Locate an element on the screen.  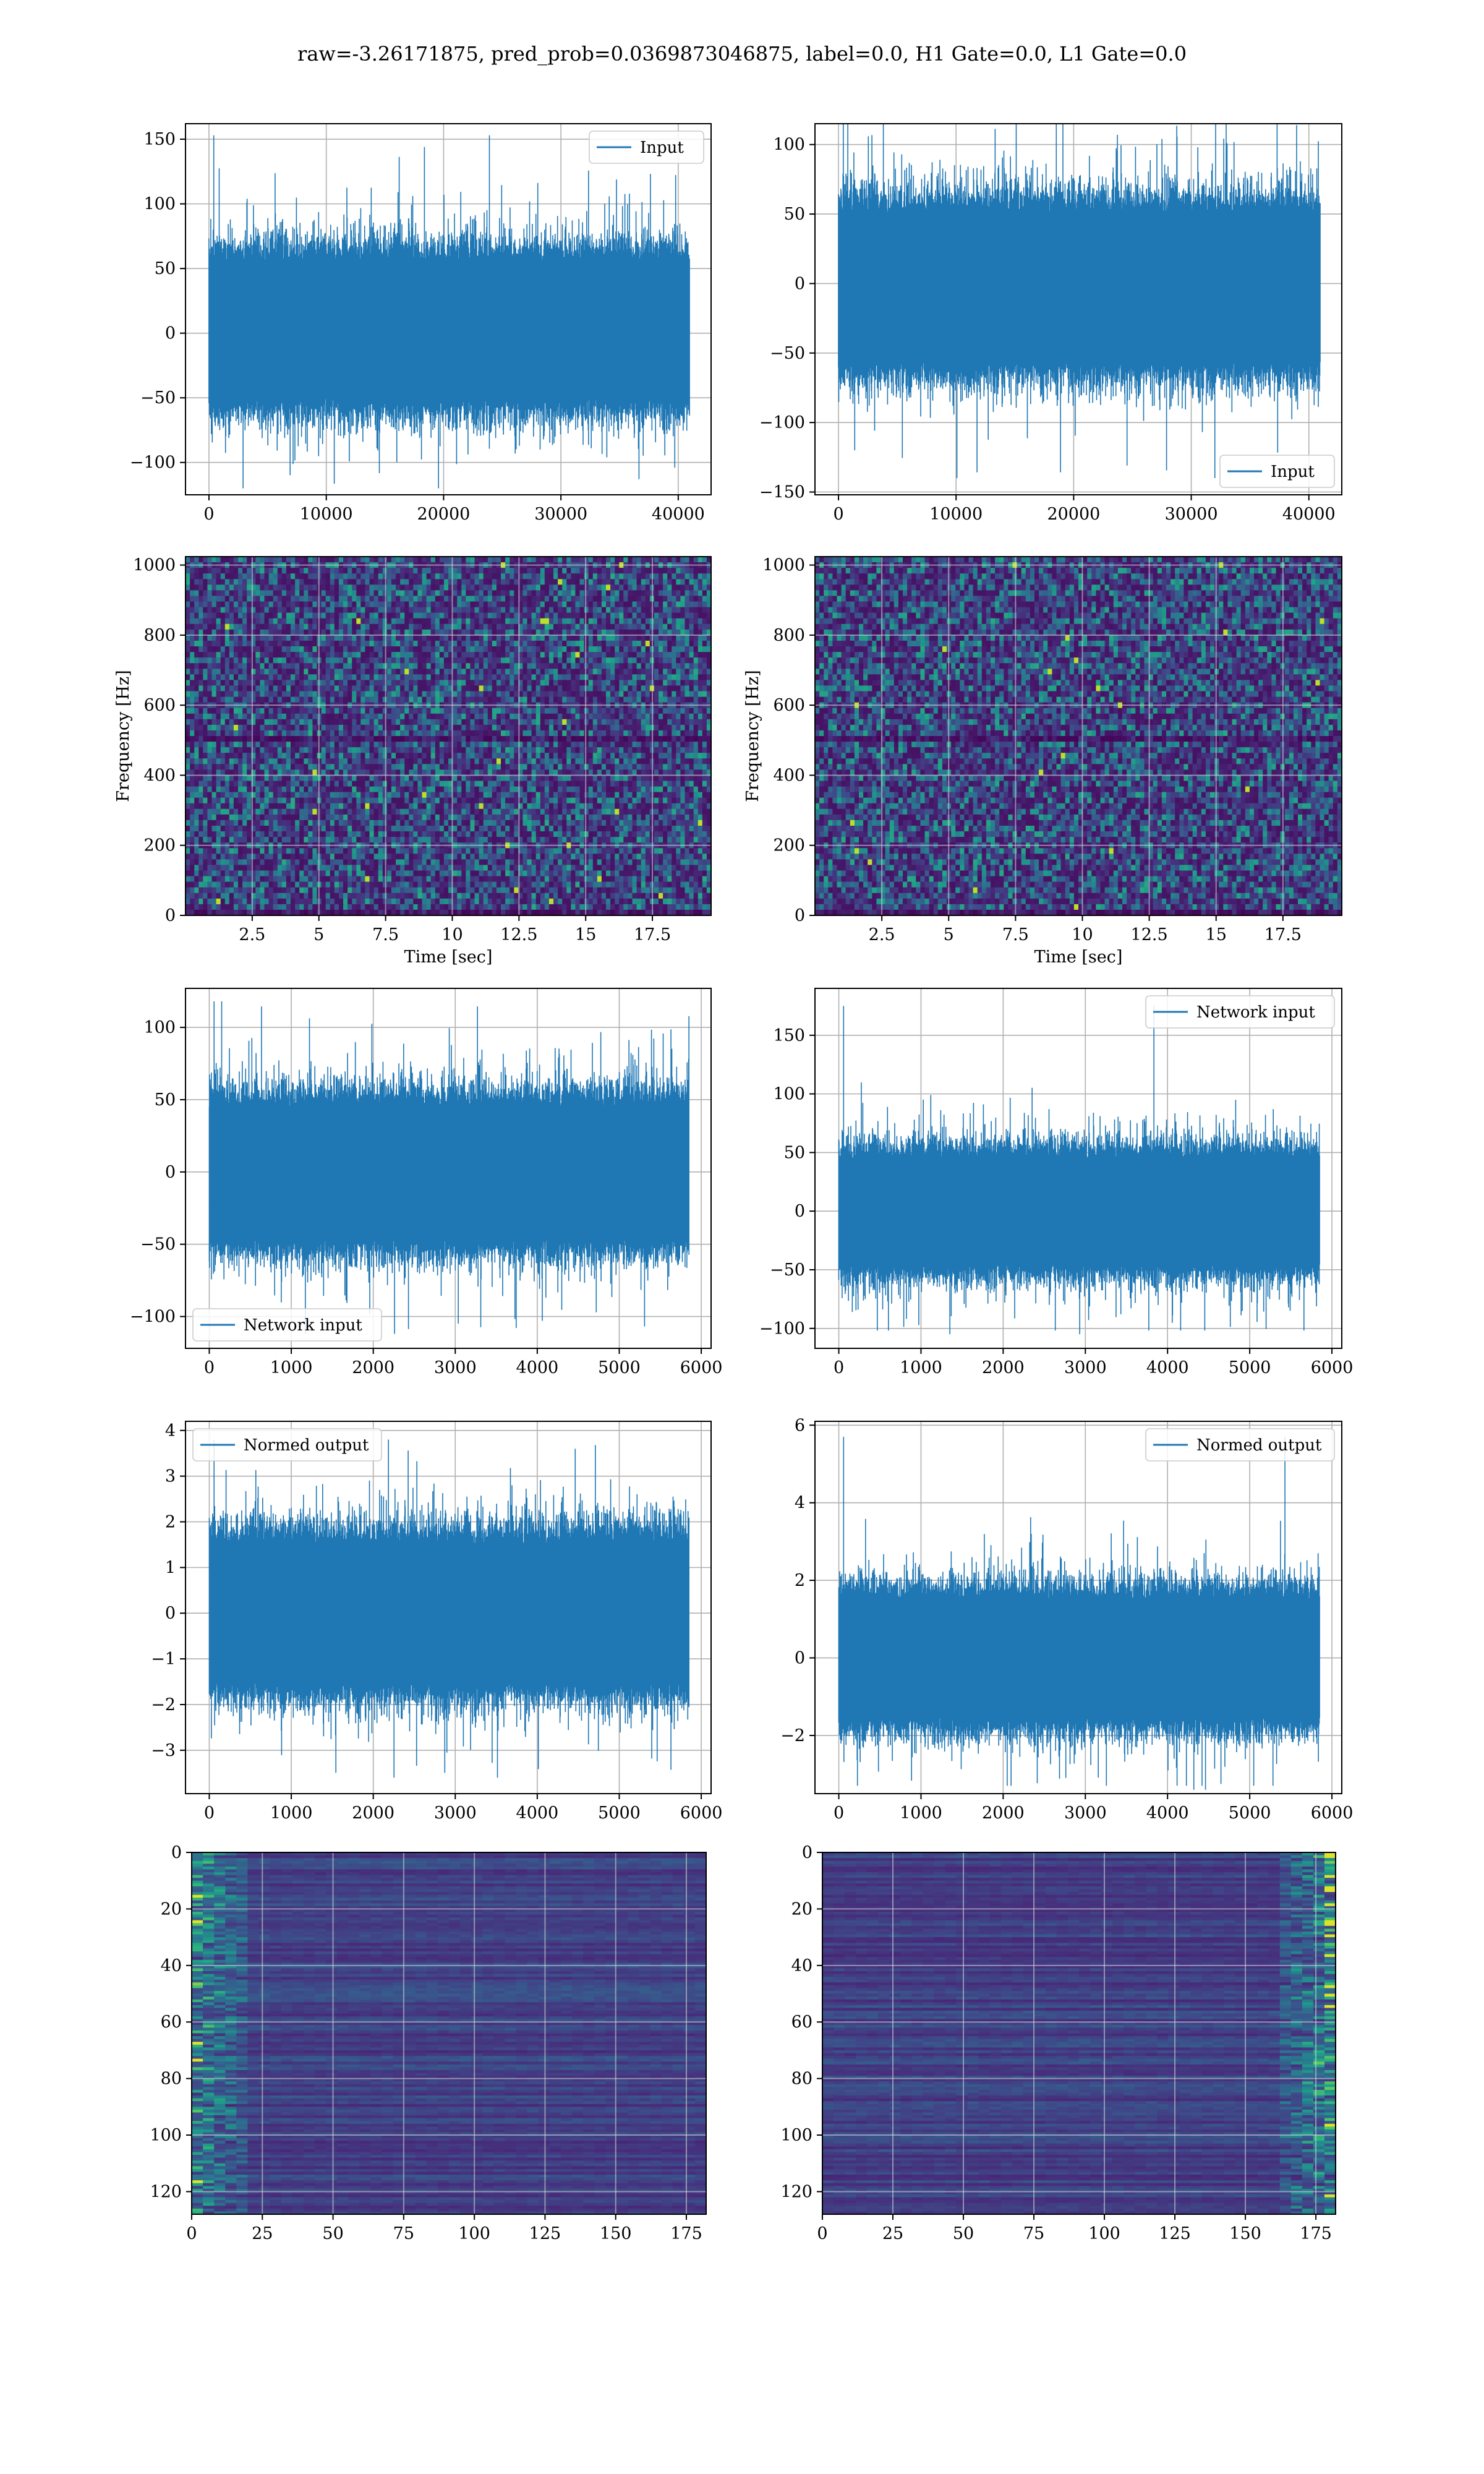
x-tick-label: 30000 is located at coordinates (1191, 514).